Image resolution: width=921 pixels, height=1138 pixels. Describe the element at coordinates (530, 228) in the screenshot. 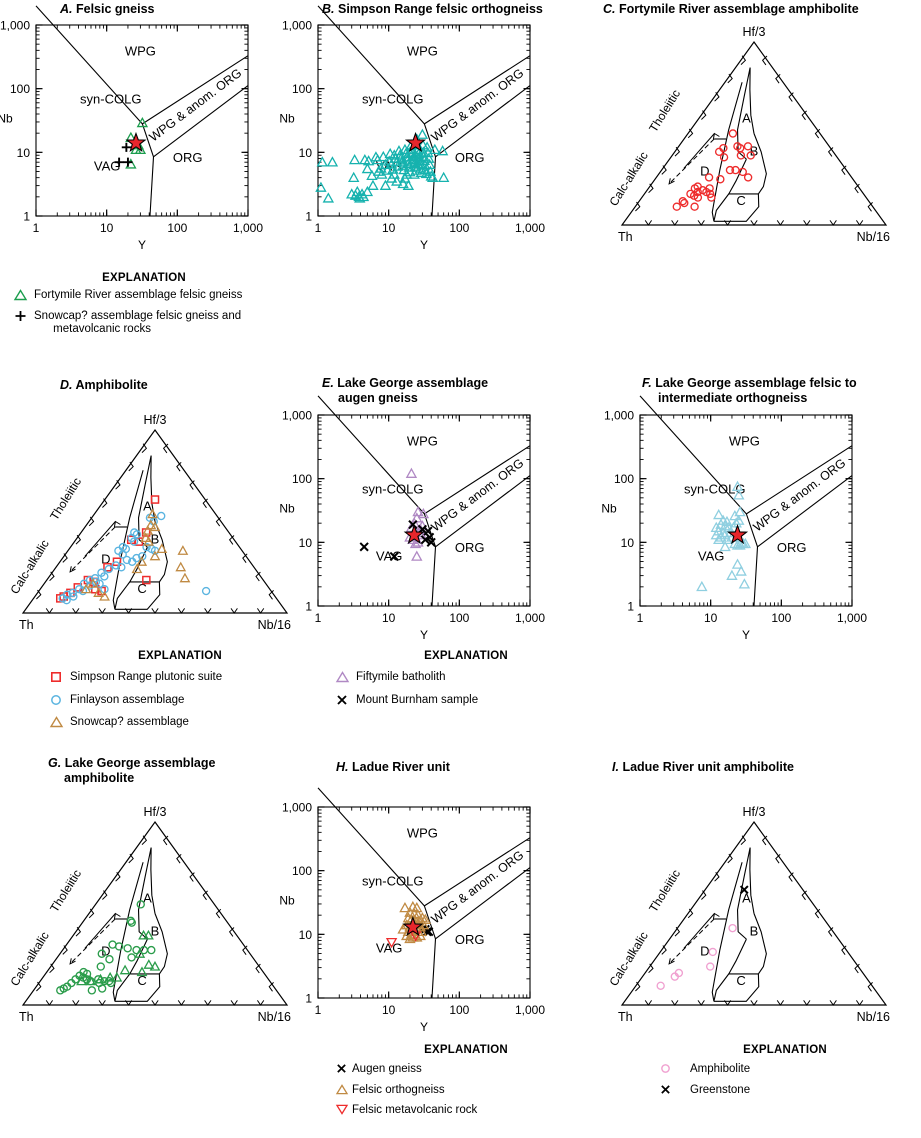

I see `x-tick-label: 1,000` at that location.